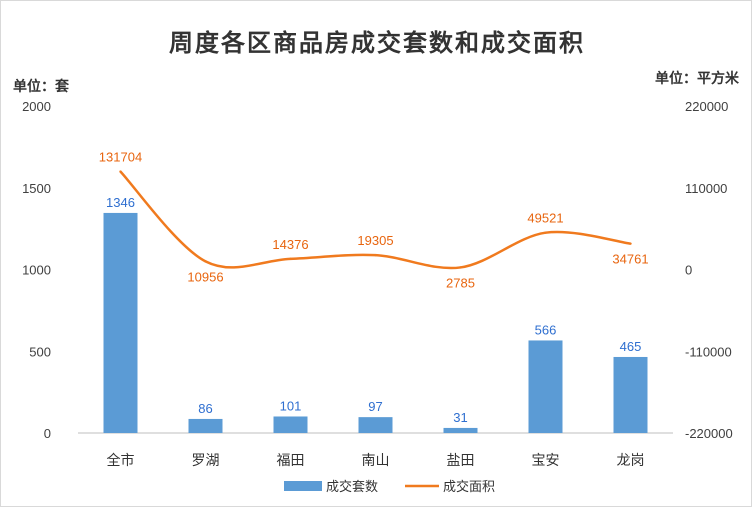  Describe the element at coordinates (36, 270) in the screenshot. I see `left-axis-tick-label: 1000` at that location.